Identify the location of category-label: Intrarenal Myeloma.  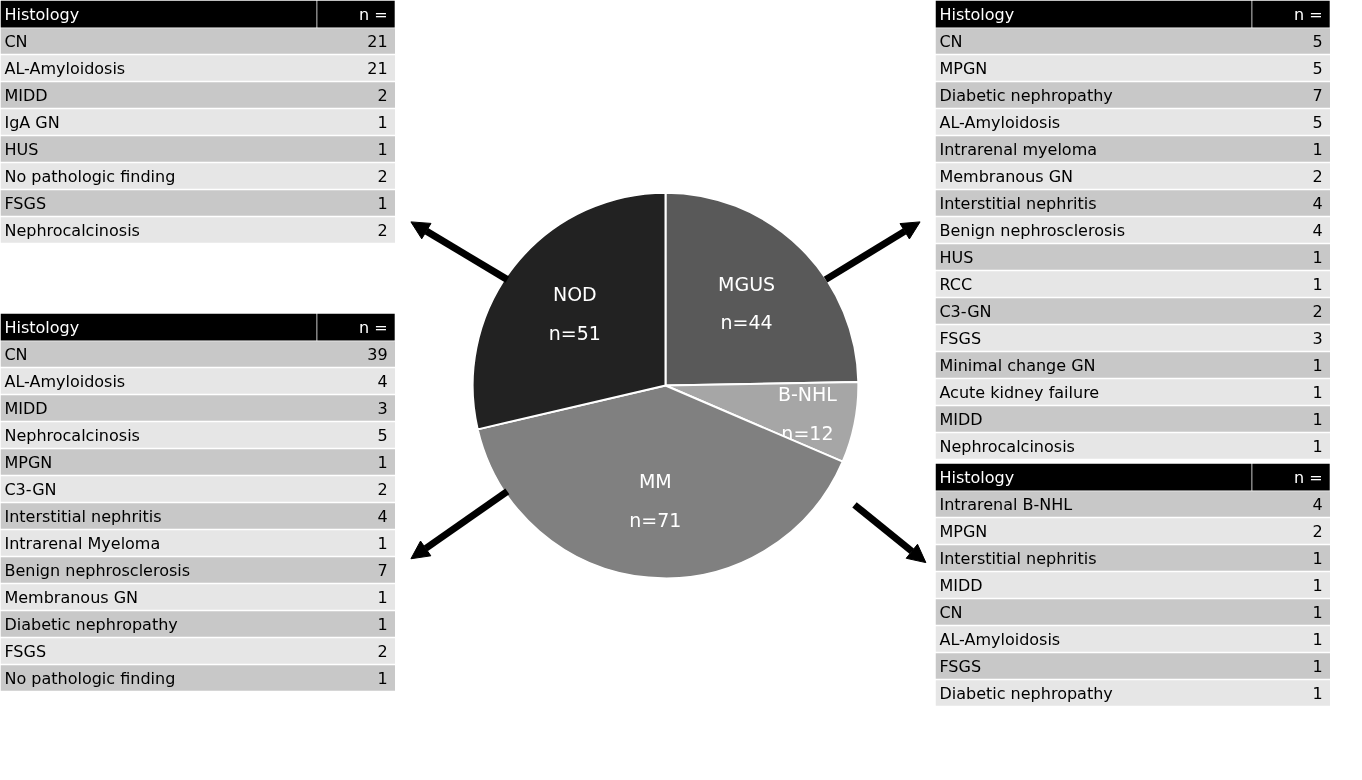
(82, 543).